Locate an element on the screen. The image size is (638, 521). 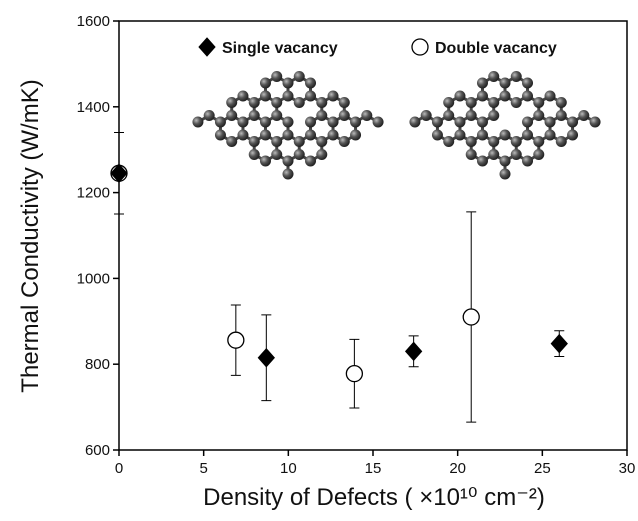
y-tick-label: 1400 is located at coordinates (93, 107).